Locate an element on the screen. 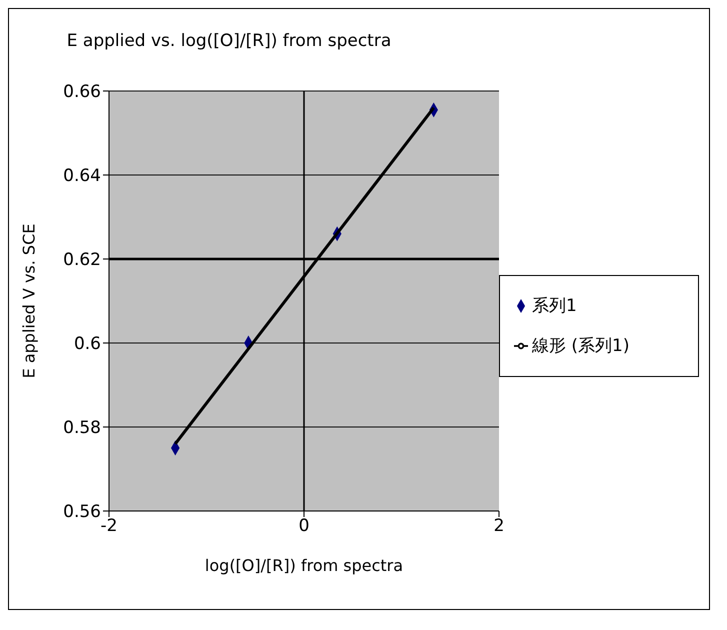 The height and width of the screenshot is (630, 727). chart-title: E applied vs. log([O]/[R]) from spectra is located at coordinates (229, 41).